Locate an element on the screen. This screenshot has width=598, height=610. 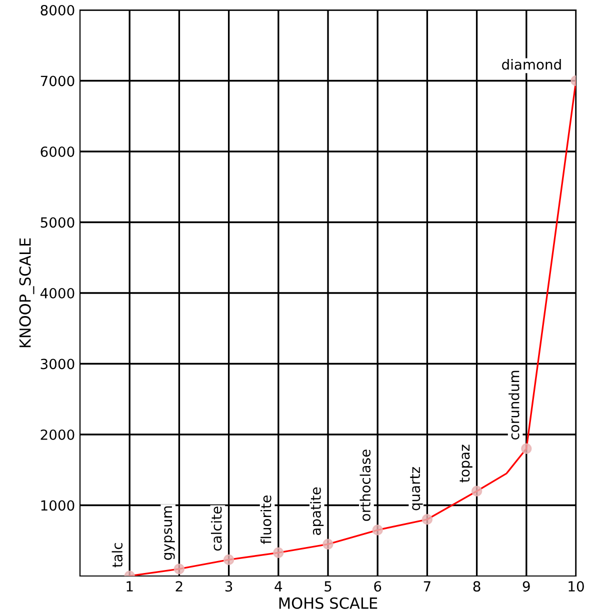
y-tick-label: 3000 is located at coordinates (57, 364).